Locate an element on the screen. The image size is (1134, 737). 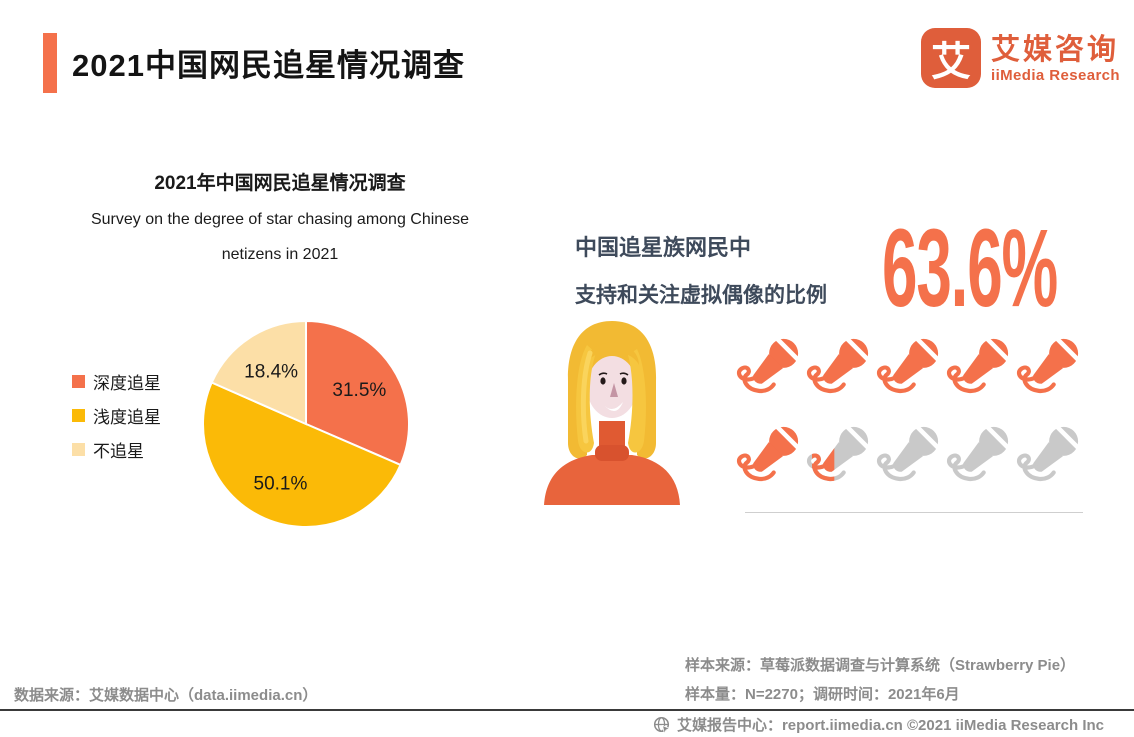
title-accent-bar is located at coordinates (50, 63).